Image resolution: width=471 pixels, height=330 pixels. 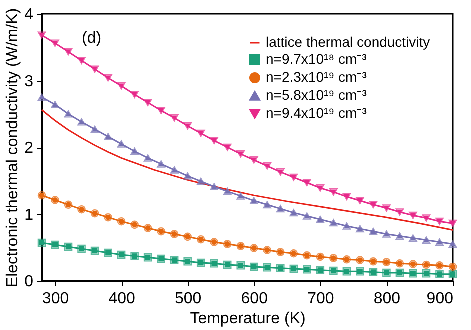 What do you see at coordinates (29, 81) in the screenshot?
I see `y-tick-label: 3` at bounding box center [29, 81].